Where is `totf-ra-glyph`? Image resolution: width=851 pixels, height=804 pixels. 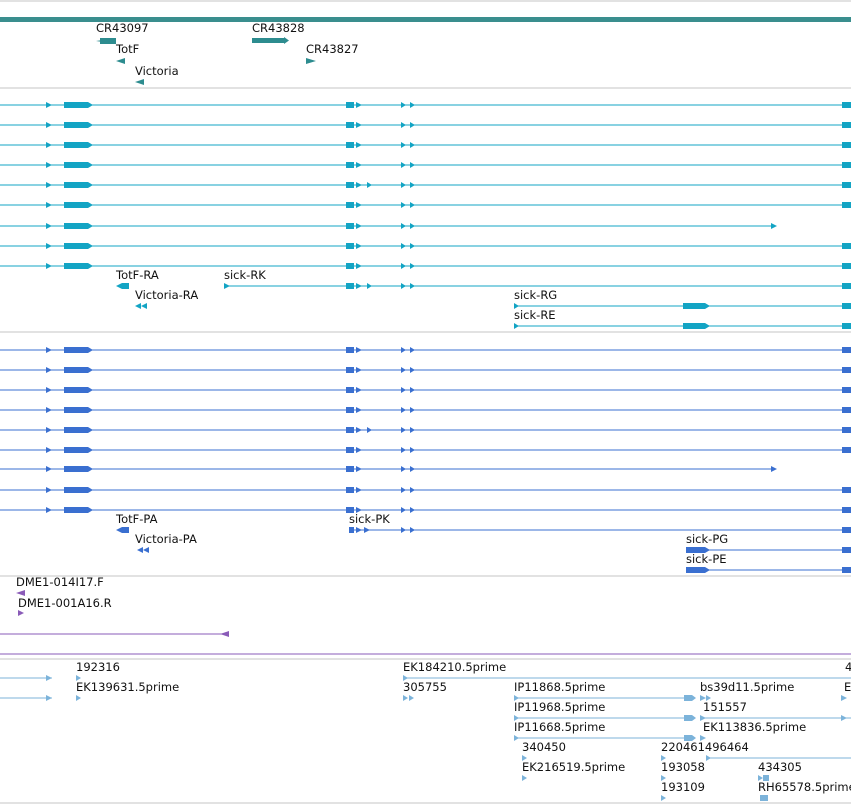 totf-ra-glyph is located at coordinates (122, 286).